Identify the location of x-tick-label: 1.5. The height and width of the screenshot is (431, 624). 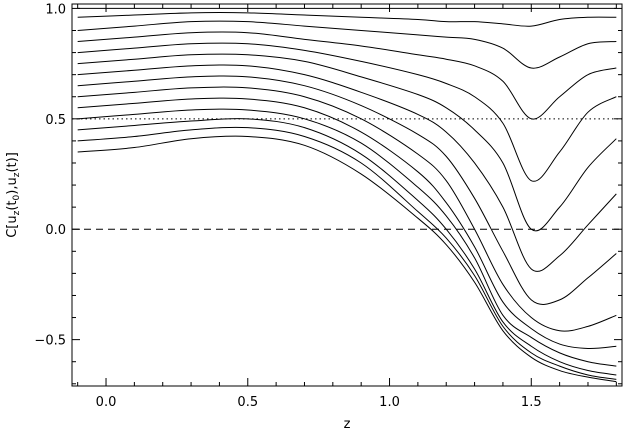
(531, 402).